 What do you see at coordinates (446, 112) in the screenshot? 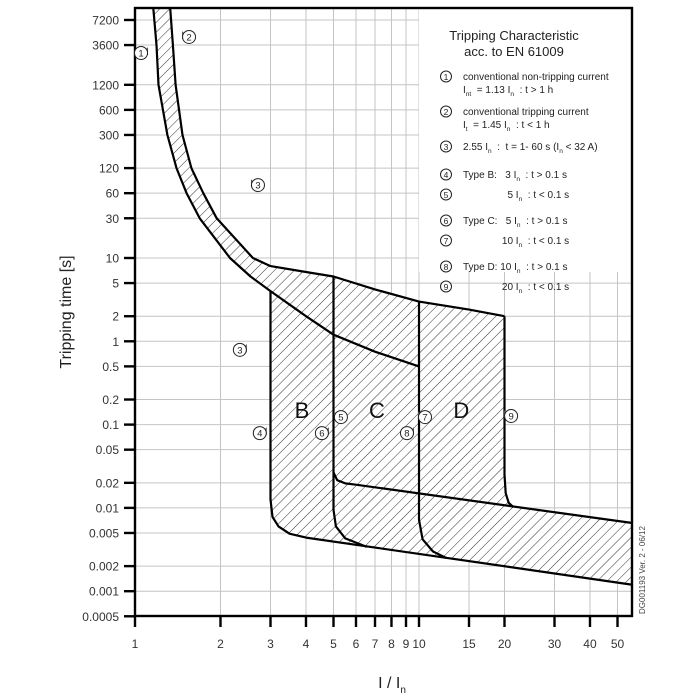
I see `legend-number: 2` at bounding box center [446, 112].